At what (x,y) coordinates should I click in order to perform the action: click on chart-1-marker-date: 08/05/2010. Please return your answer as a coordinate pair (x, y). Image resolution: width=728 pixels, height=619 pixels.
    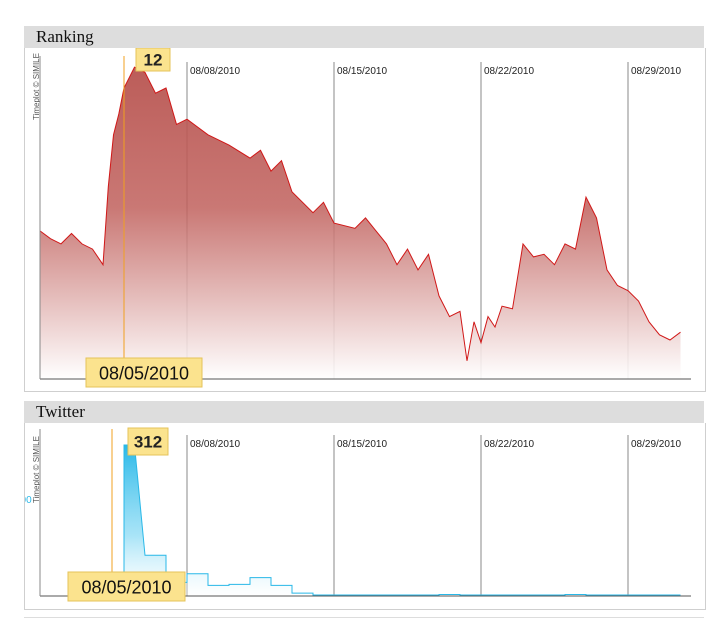
    Looking at the image, I should click on (126, 588).